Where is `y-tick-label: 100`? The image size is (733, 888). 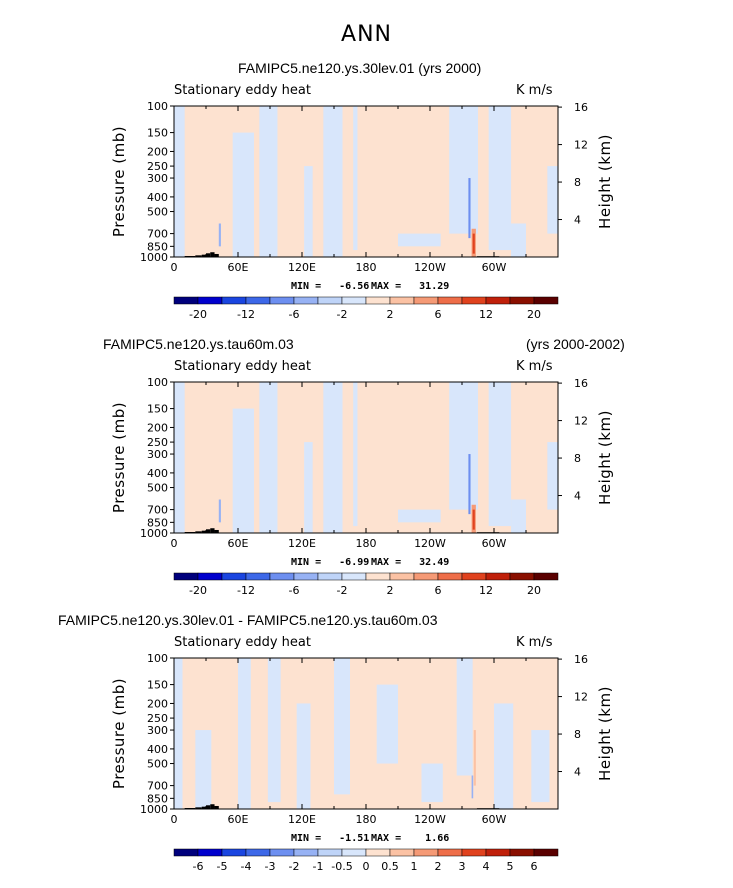
y-tick-label: 100 is located at coordinates (157, 106).